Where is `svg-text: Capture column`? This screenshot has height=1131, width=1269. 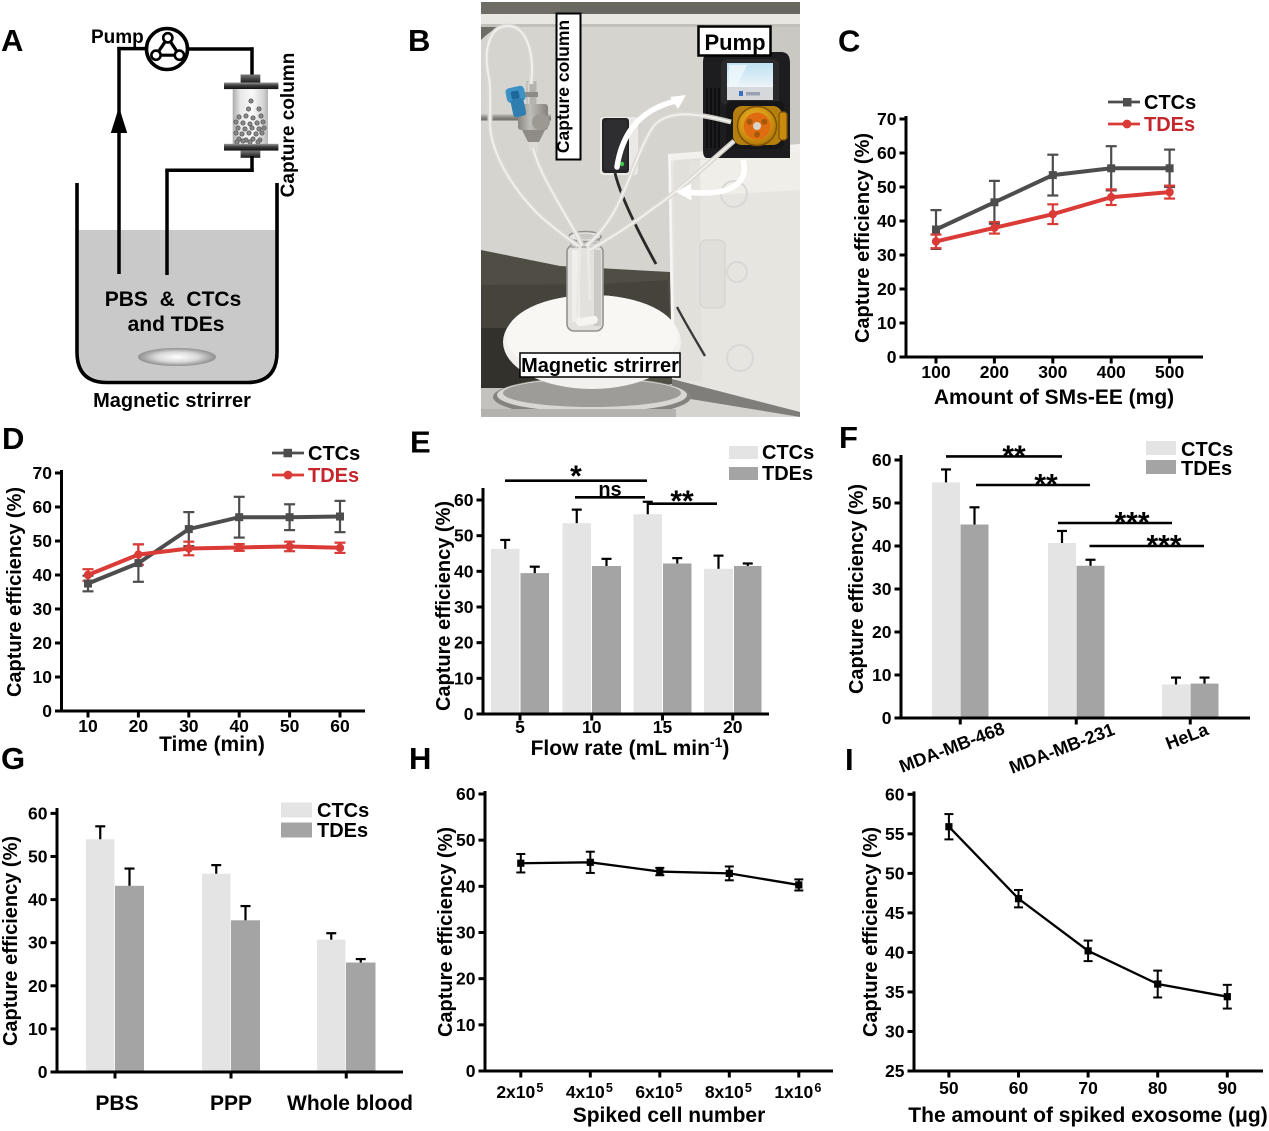
svg-text: Capture column is located at coordinates (288, 125).